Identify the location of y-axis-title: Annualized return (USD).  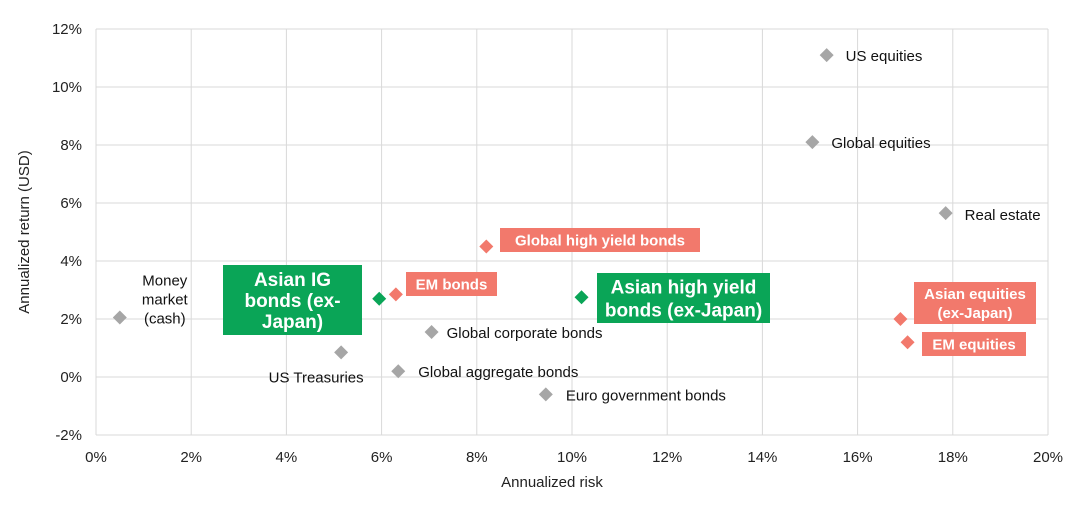
(24, 231).